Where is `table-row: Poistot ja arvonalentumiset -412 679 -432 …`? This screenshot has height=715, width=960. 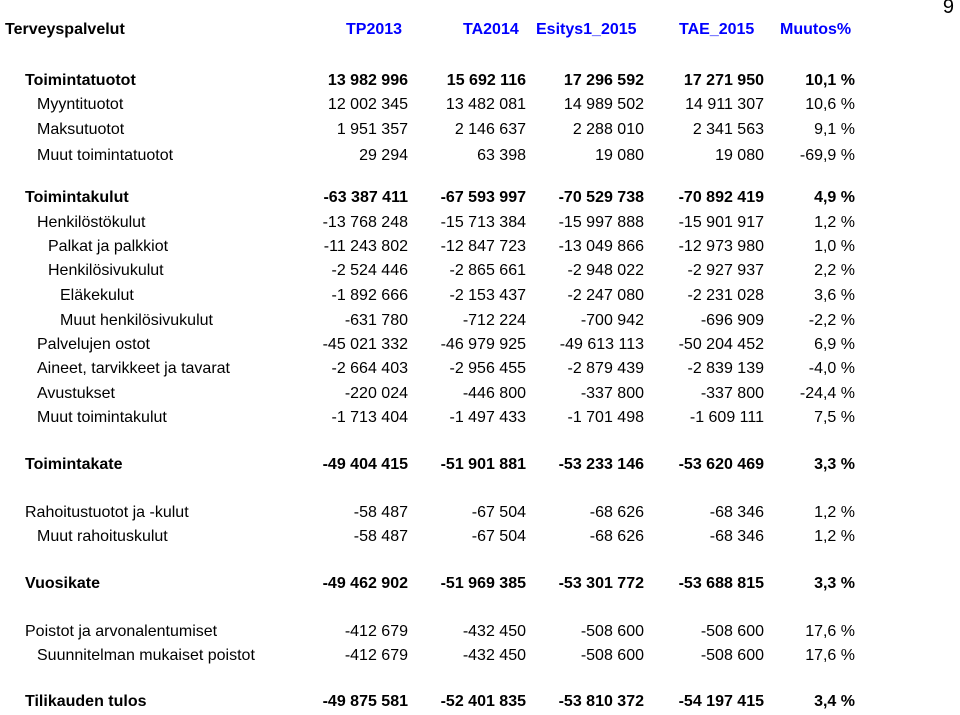
table-row: Poistot ja arvonalentumiset -412 679 -432 … is located at coordinates (480, 634).